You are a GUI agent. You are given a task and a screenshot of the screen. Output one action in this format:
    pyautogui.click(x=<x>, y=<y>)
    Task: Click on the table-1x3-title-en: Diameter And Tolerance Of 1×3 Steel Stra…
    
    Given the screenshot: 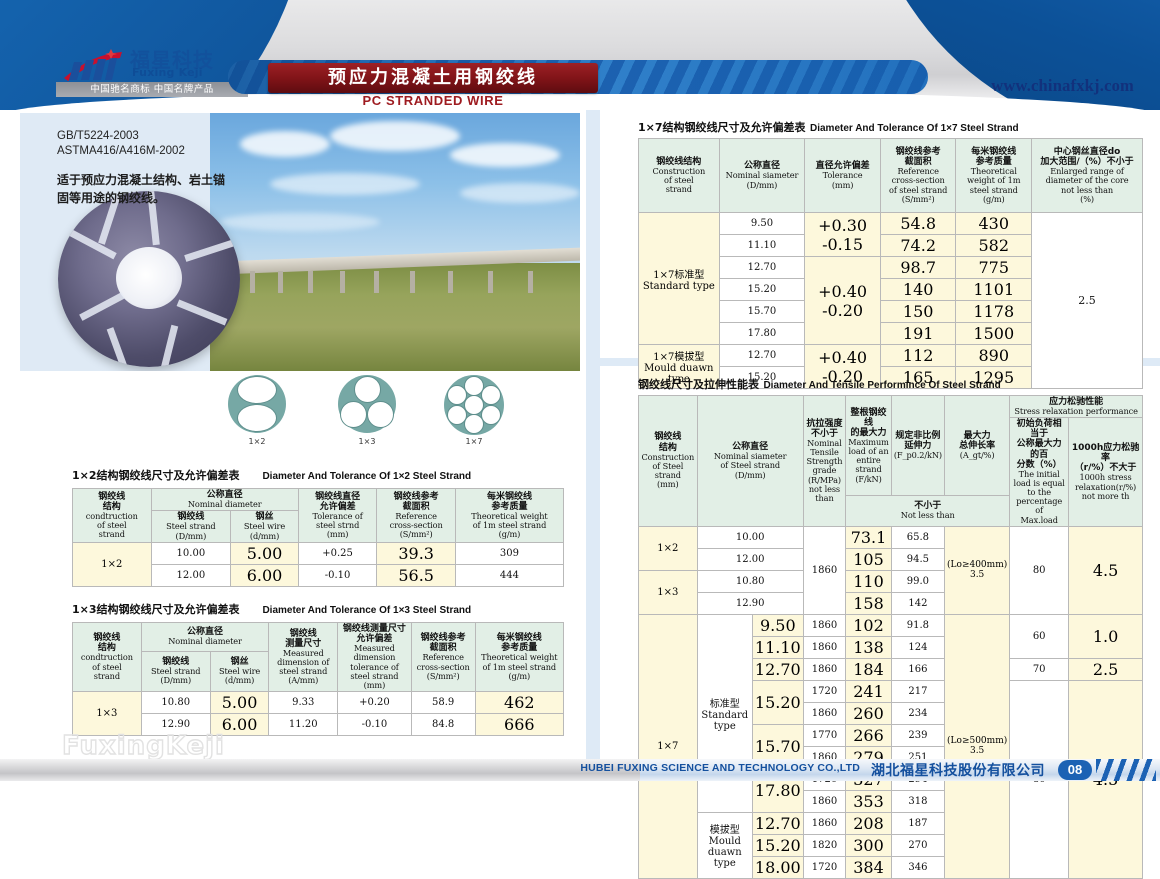 What is the action you would take?
    pyautogui.click(x=367, y=610)
    